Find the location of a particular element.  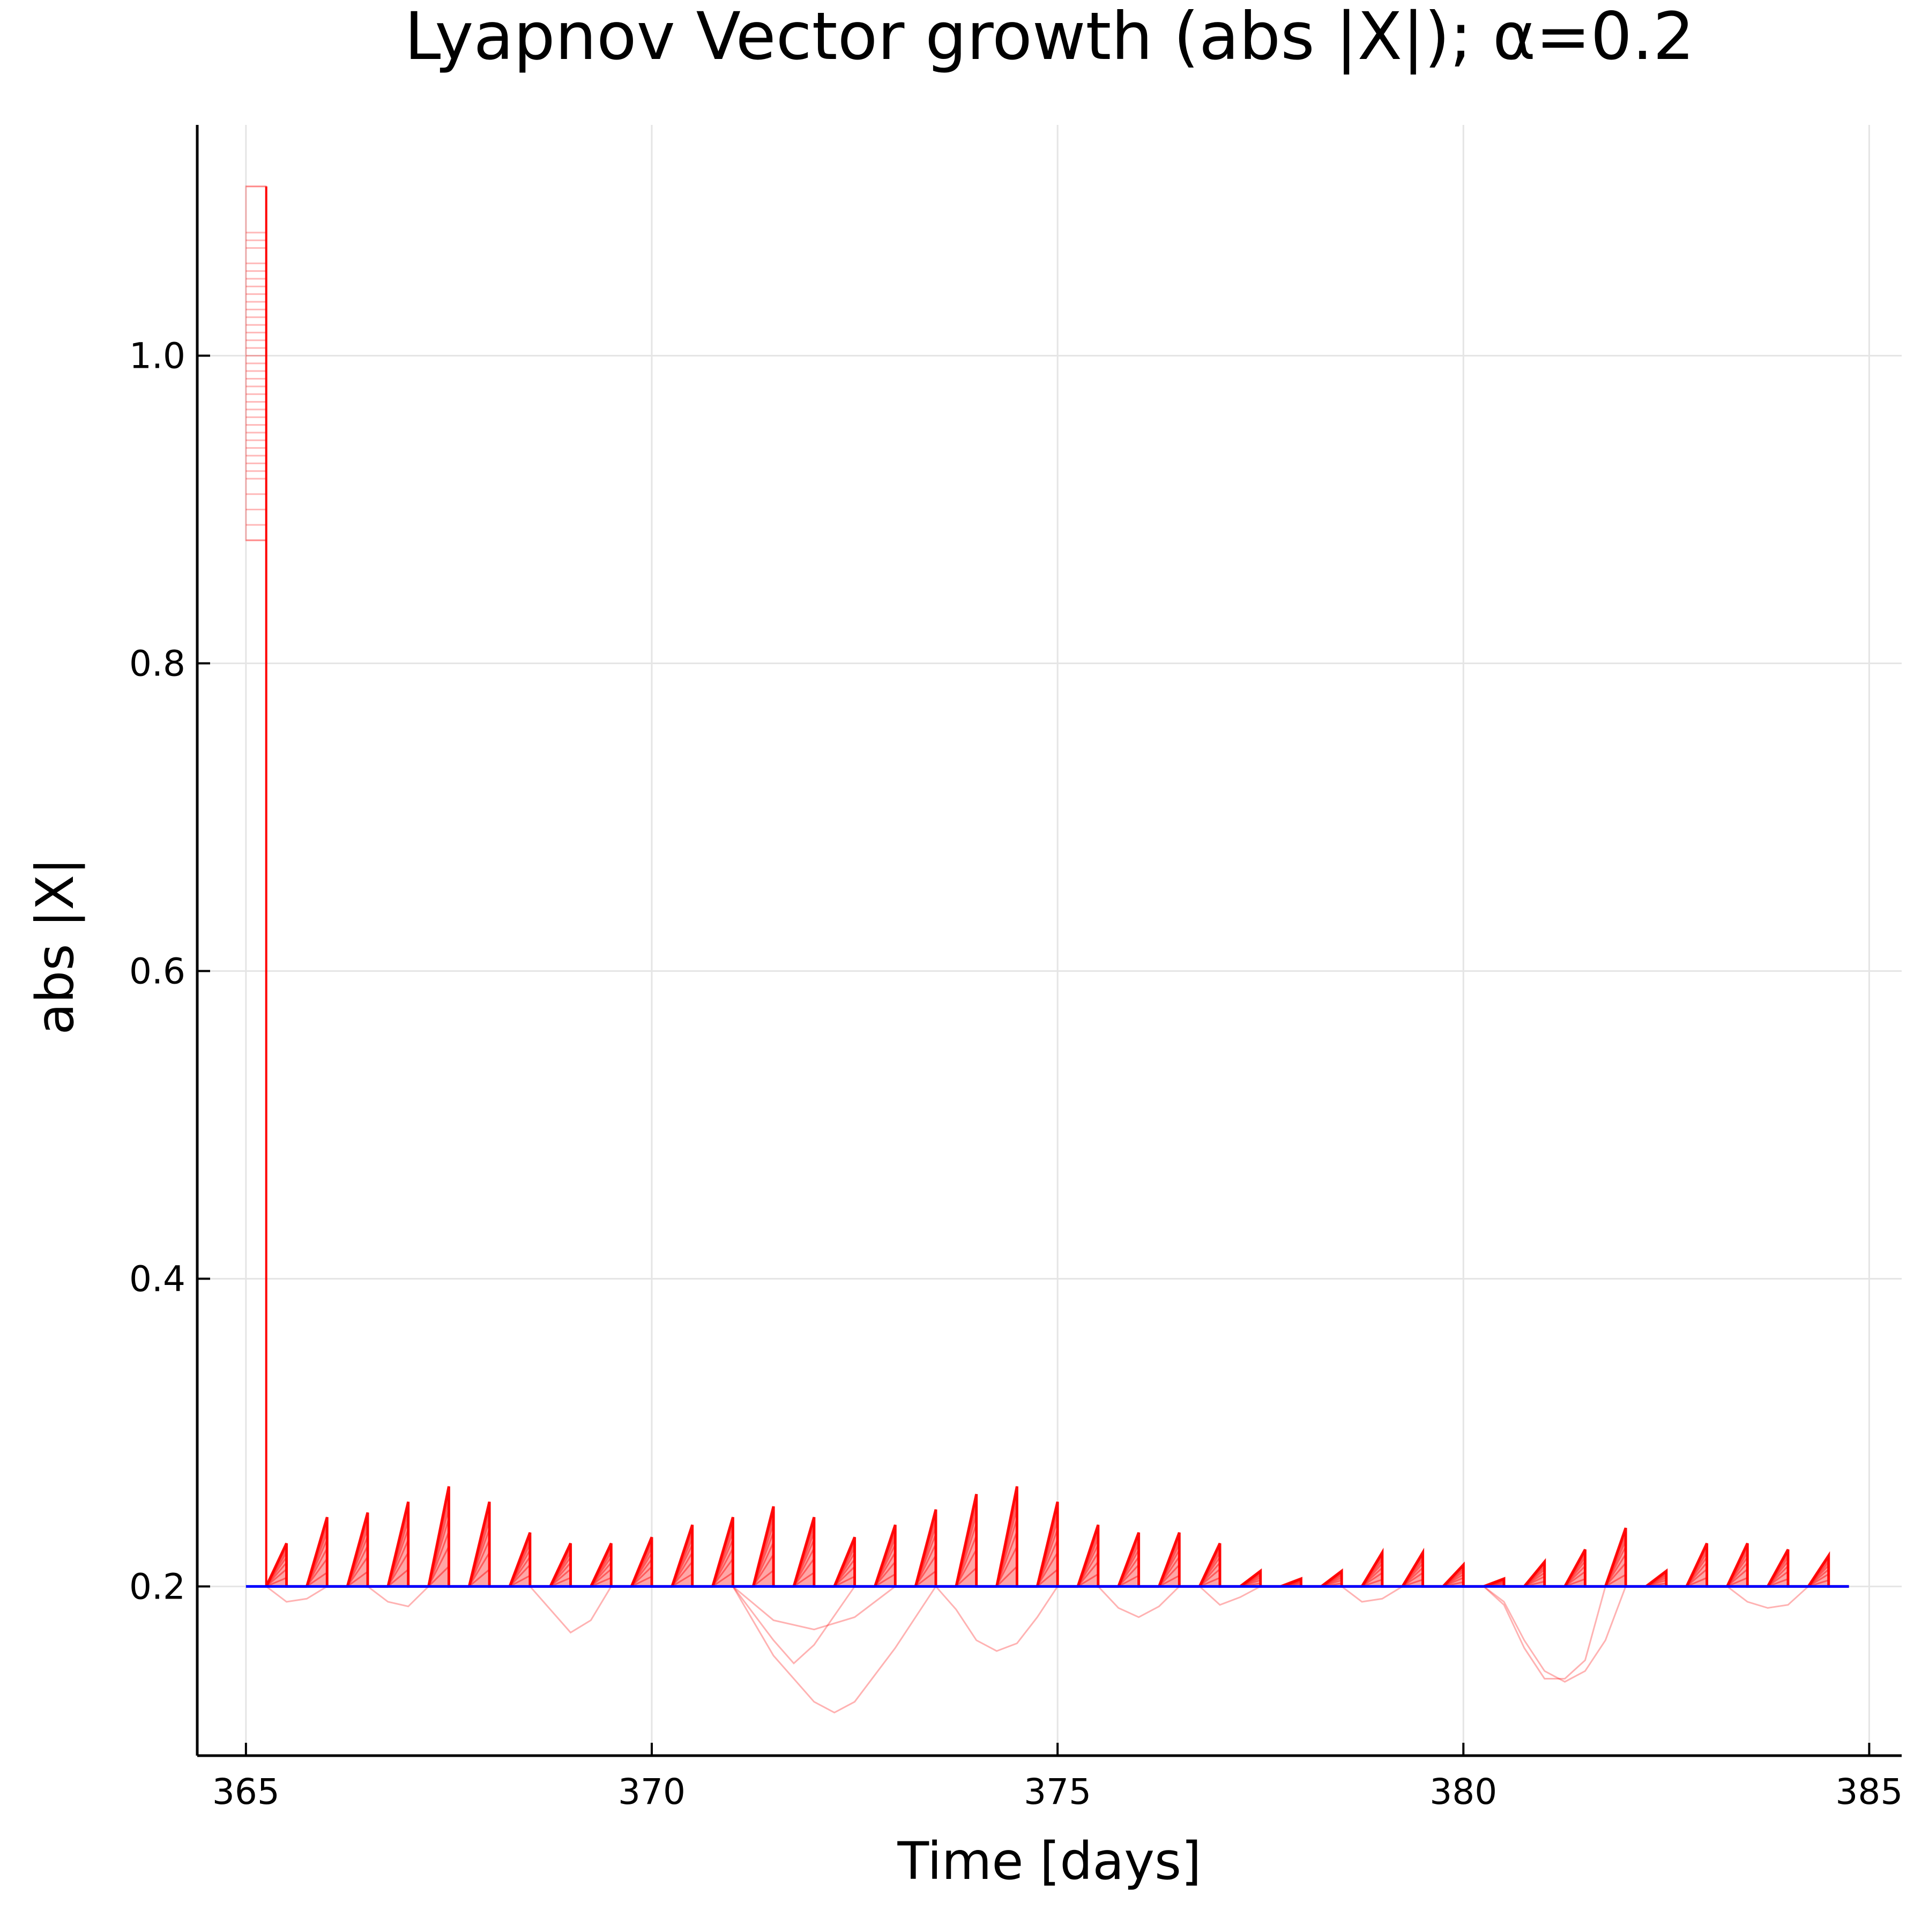

y-tick-label: 0.4 is located at coordinates (157, 1278).